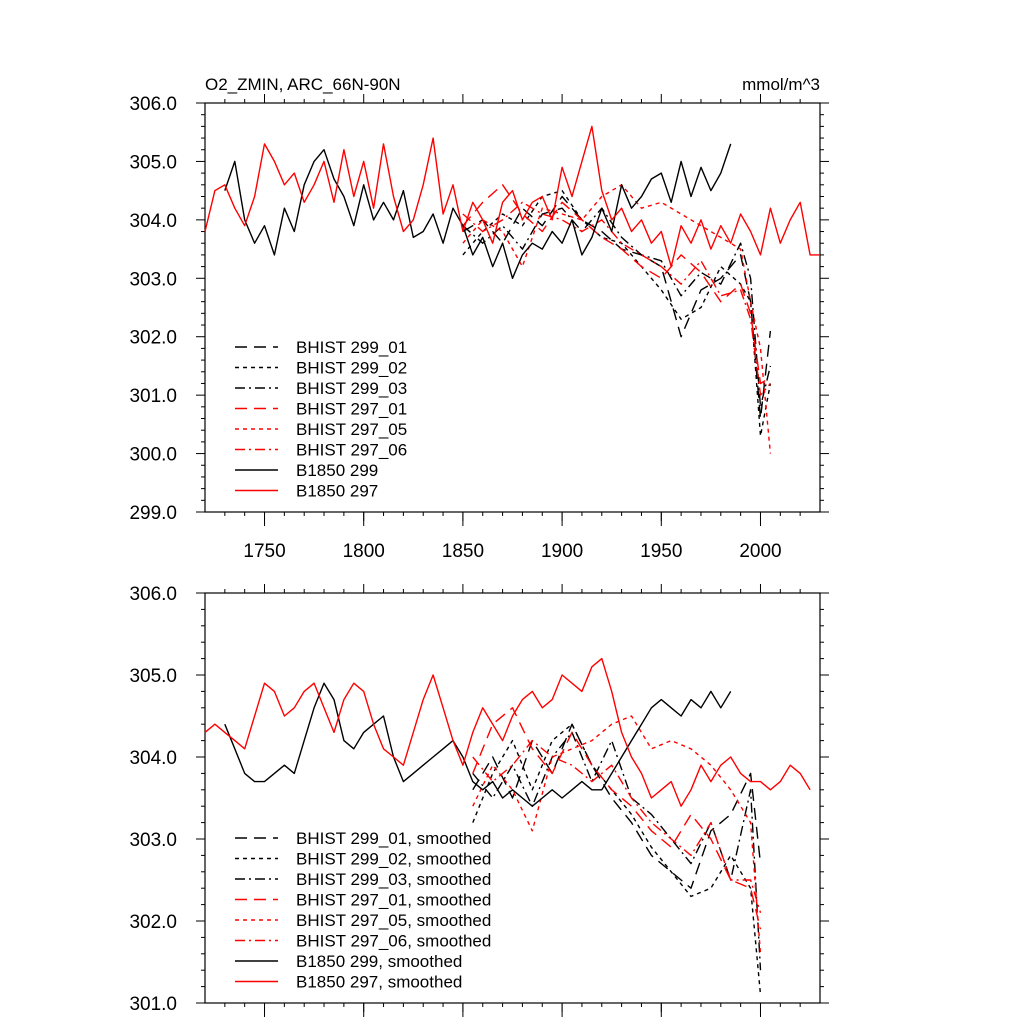 This screenshot has width=1024, height=1024. I want to click on top-y-tick-label: 301.0, so click(153, 396).